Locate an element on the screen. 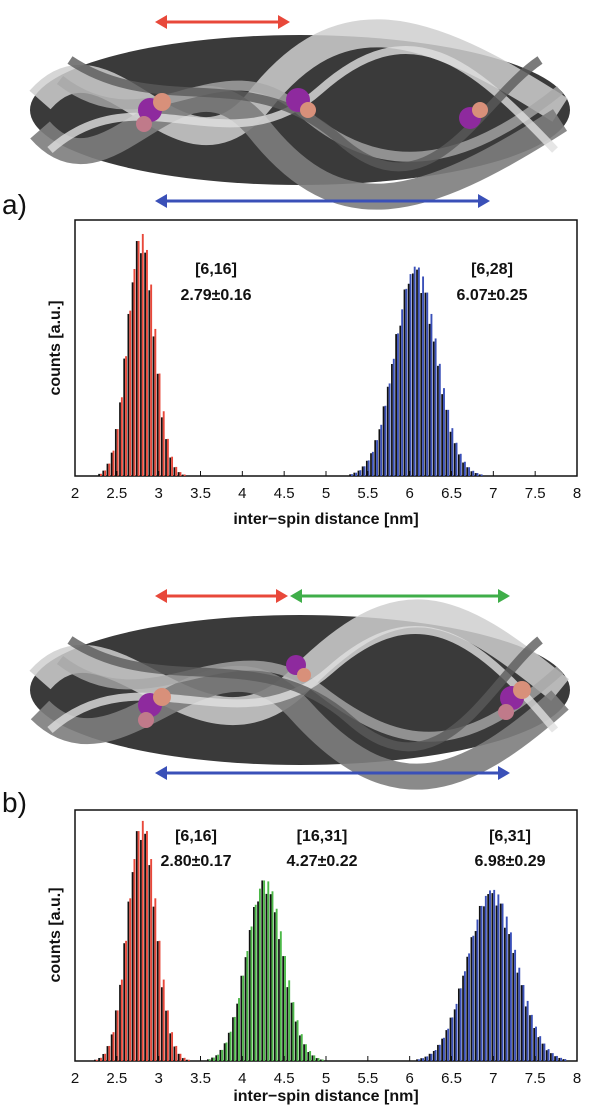 This screenshot has height=1105, width=589. green-distance-arrow-b is located at coordinates (400, 596).